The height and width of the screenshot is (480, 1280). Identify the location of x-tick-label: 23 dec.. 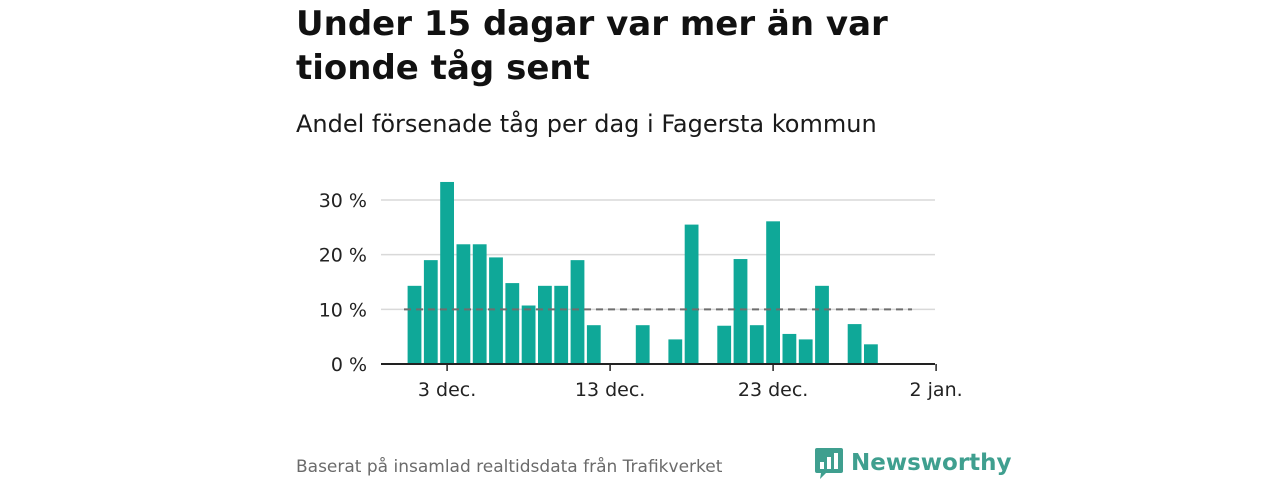
(773, 390).